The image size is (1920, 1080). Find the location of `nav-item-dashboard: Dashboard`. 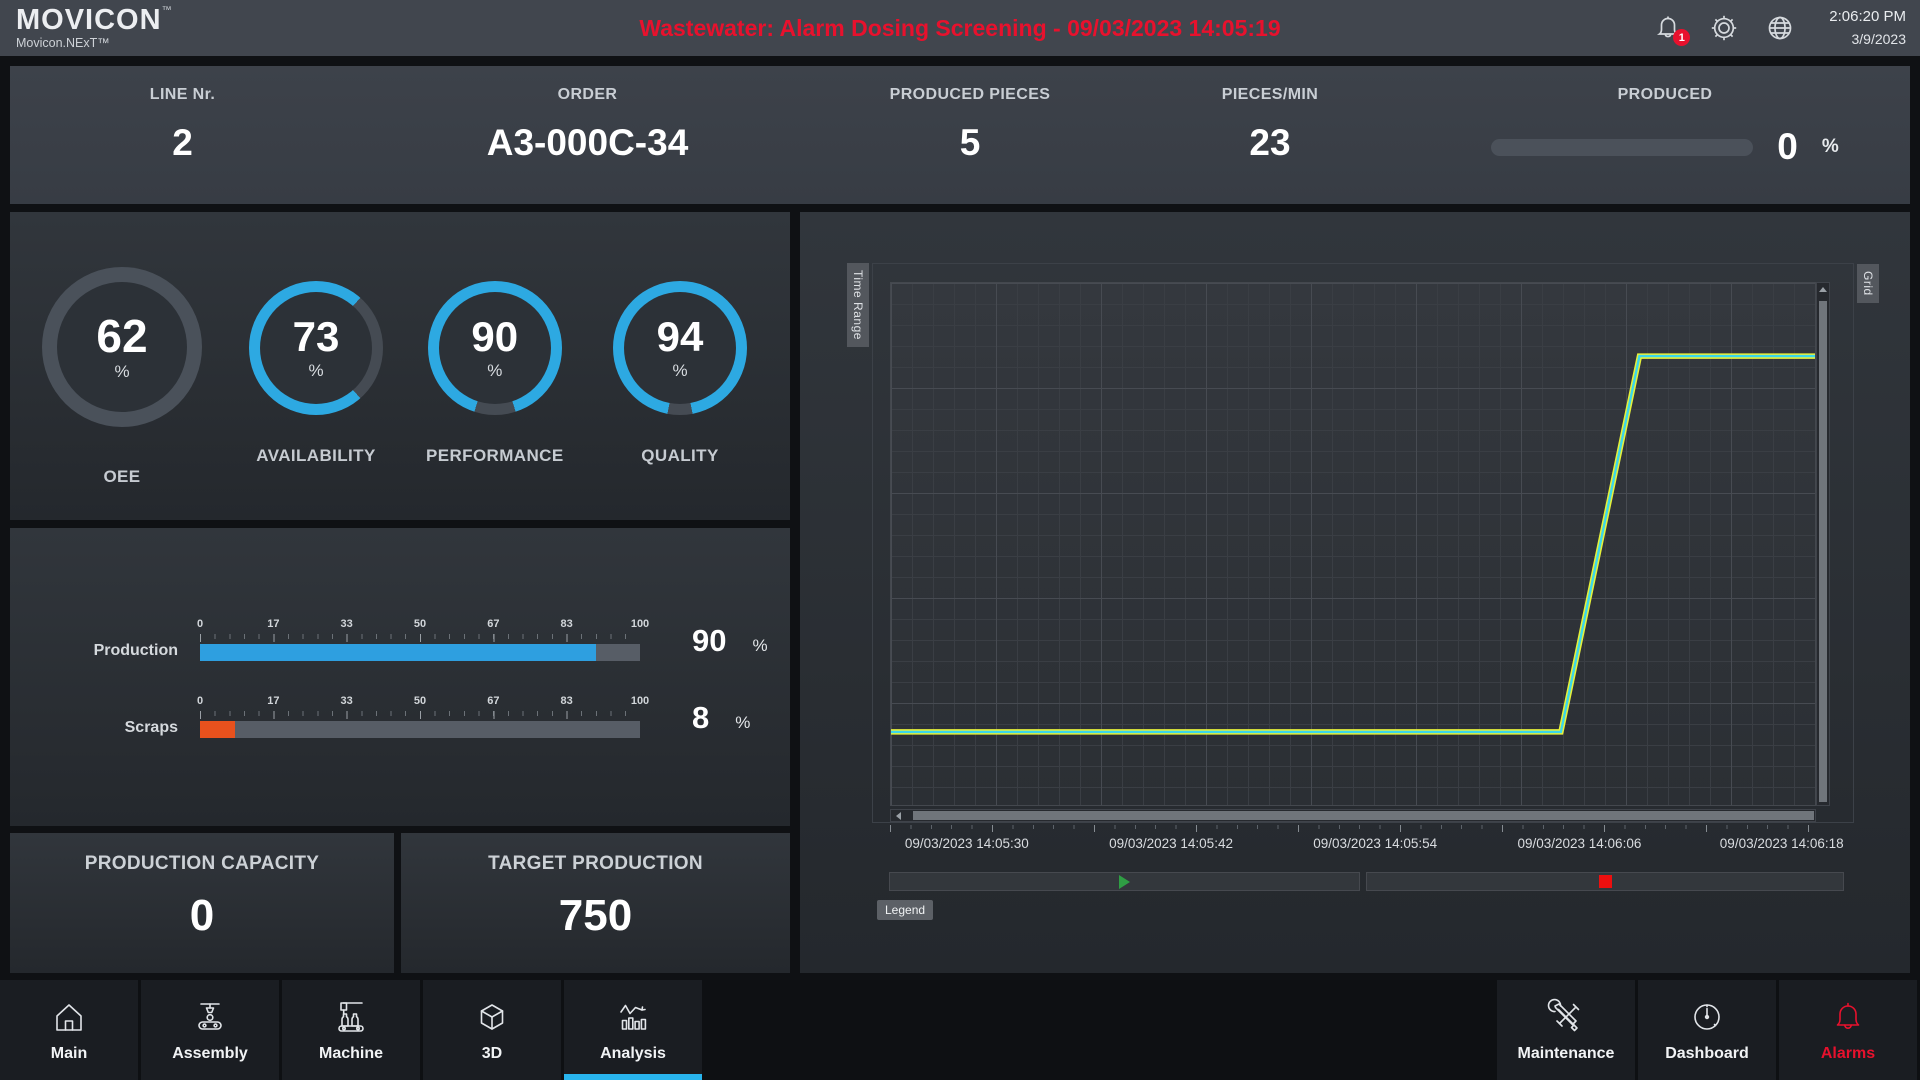

nav-item-dashboard: Dashboard is located at coordinates (1707, 1030).